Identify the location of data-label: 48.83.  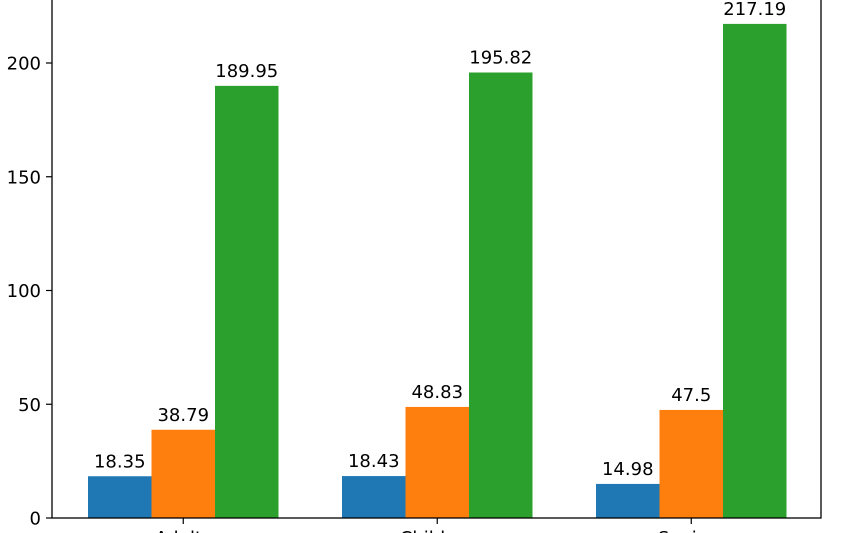
(437, 392).